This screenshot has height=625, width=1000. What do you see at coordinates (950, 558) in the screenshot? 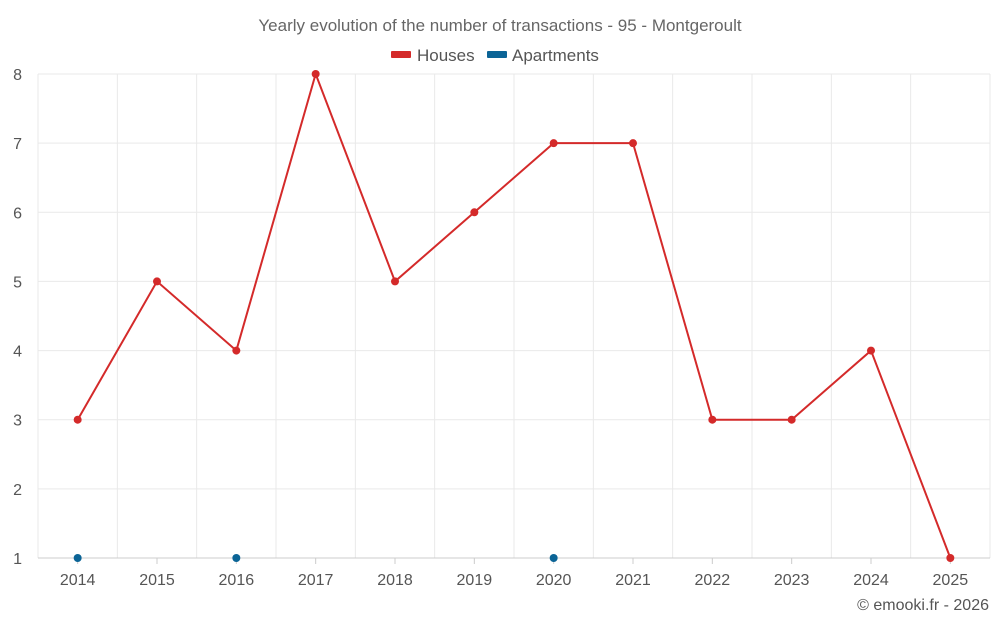
I see `point-houses-2025` at bounding box center [950, 558].